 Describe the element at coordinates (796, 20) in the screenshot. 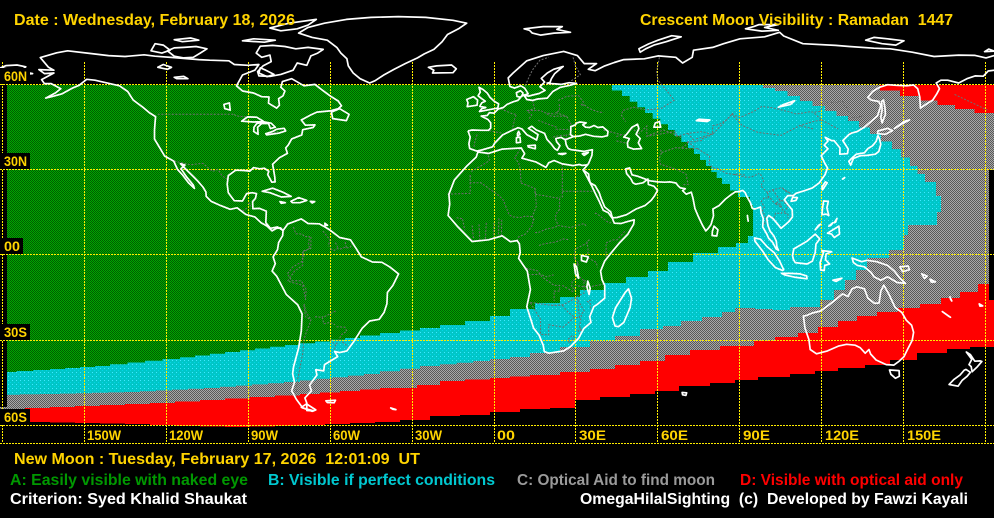

I see `svg-text:Crescent Moon Visibility : Ram: Crescent Moon Visibility : Ramadan 1447` at that location.